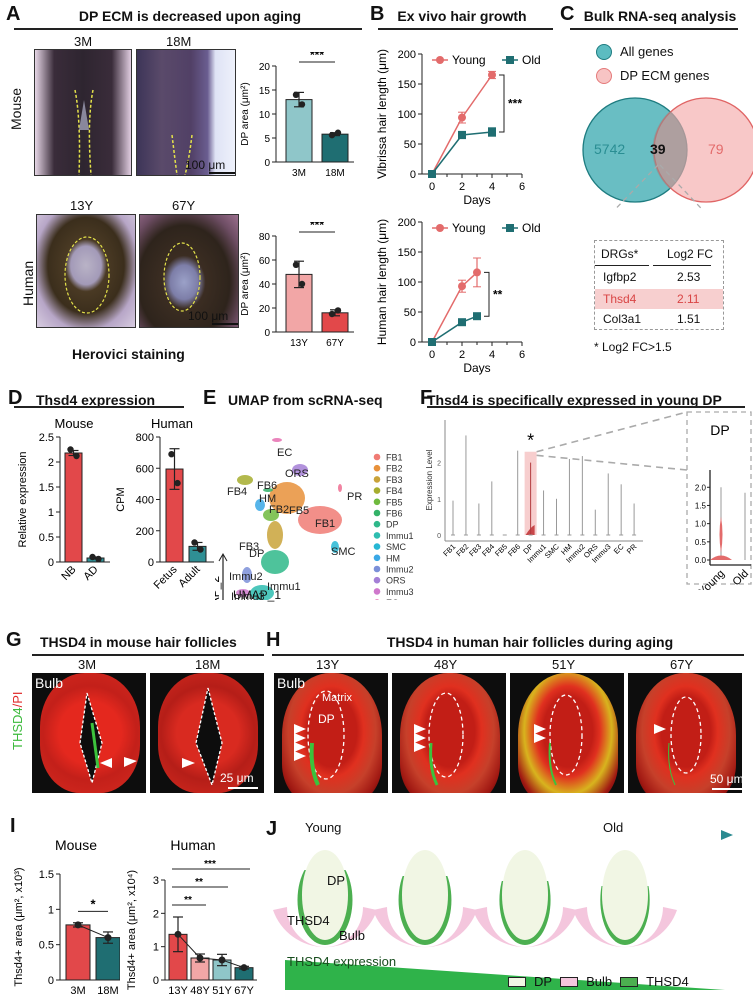 Image resolution: width=753 pixels, height=997 pixels. I want to click on significance-label: *, so click(93, 903).